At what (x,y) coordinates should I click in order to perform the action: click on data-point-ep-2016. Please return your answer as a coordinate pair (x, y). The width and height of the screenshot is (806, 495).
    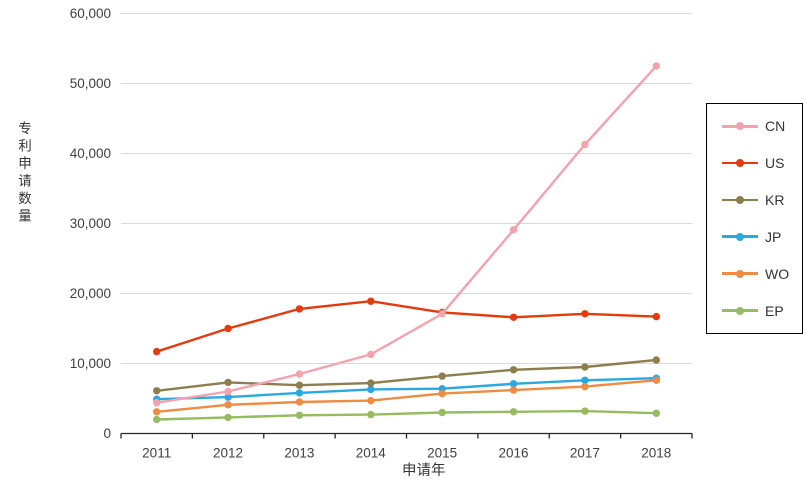
    Looking at the image, I should click on (513, 412).